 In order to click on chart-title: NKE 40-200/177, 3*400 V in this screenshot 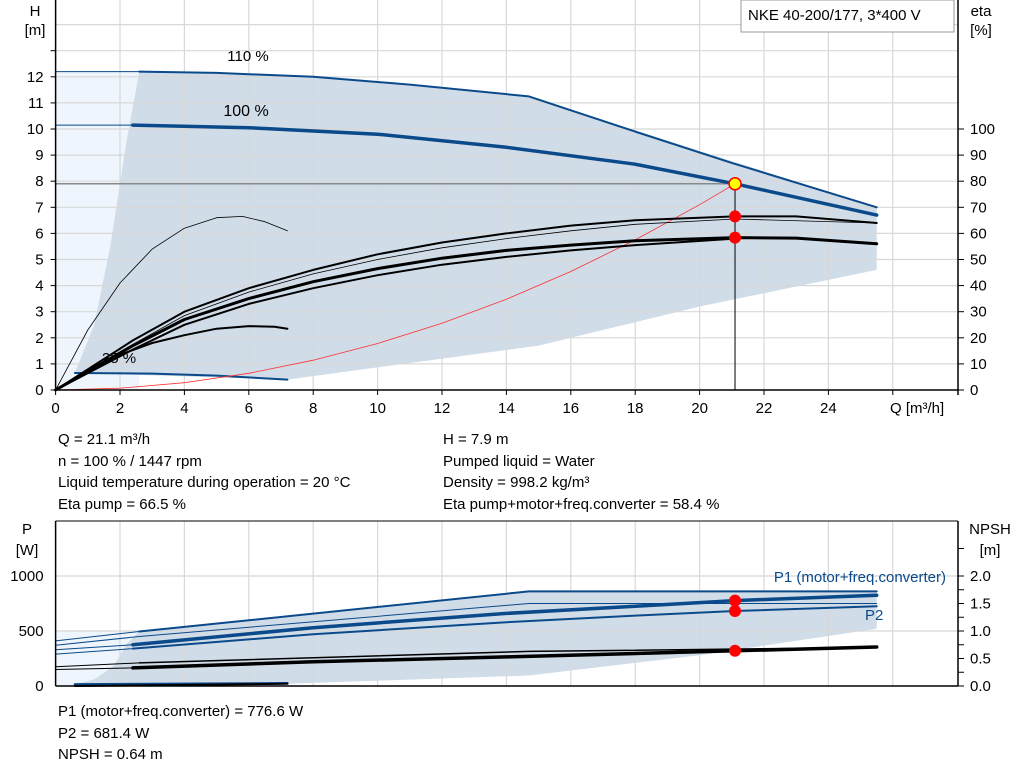, I will do `click(834, 15)`.